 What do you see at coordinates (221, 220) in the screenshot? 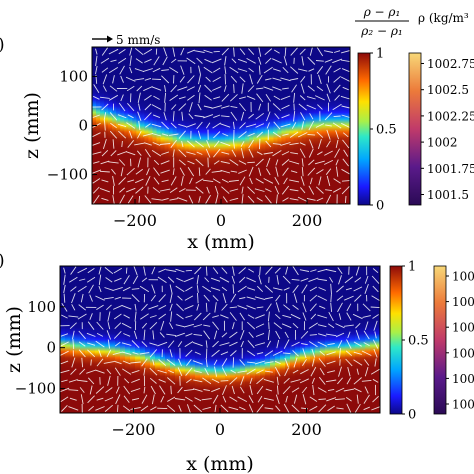
I see `x-tick-label: 0` at bounding box center [221, 220].